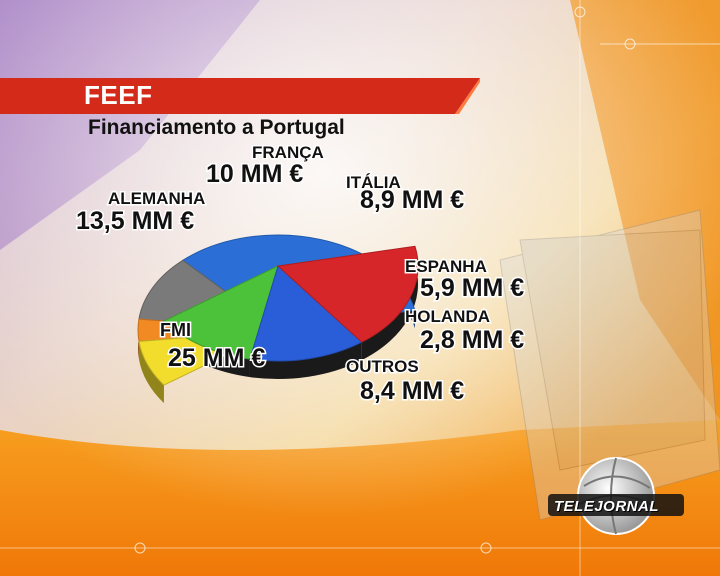 The width and height of the screenshot is (720, 576). What do you see at coordinates (216, 127) in the screenshot?
I see `chart-subtitle: Financiamento a Portugal` at bounding box center [216, 127].